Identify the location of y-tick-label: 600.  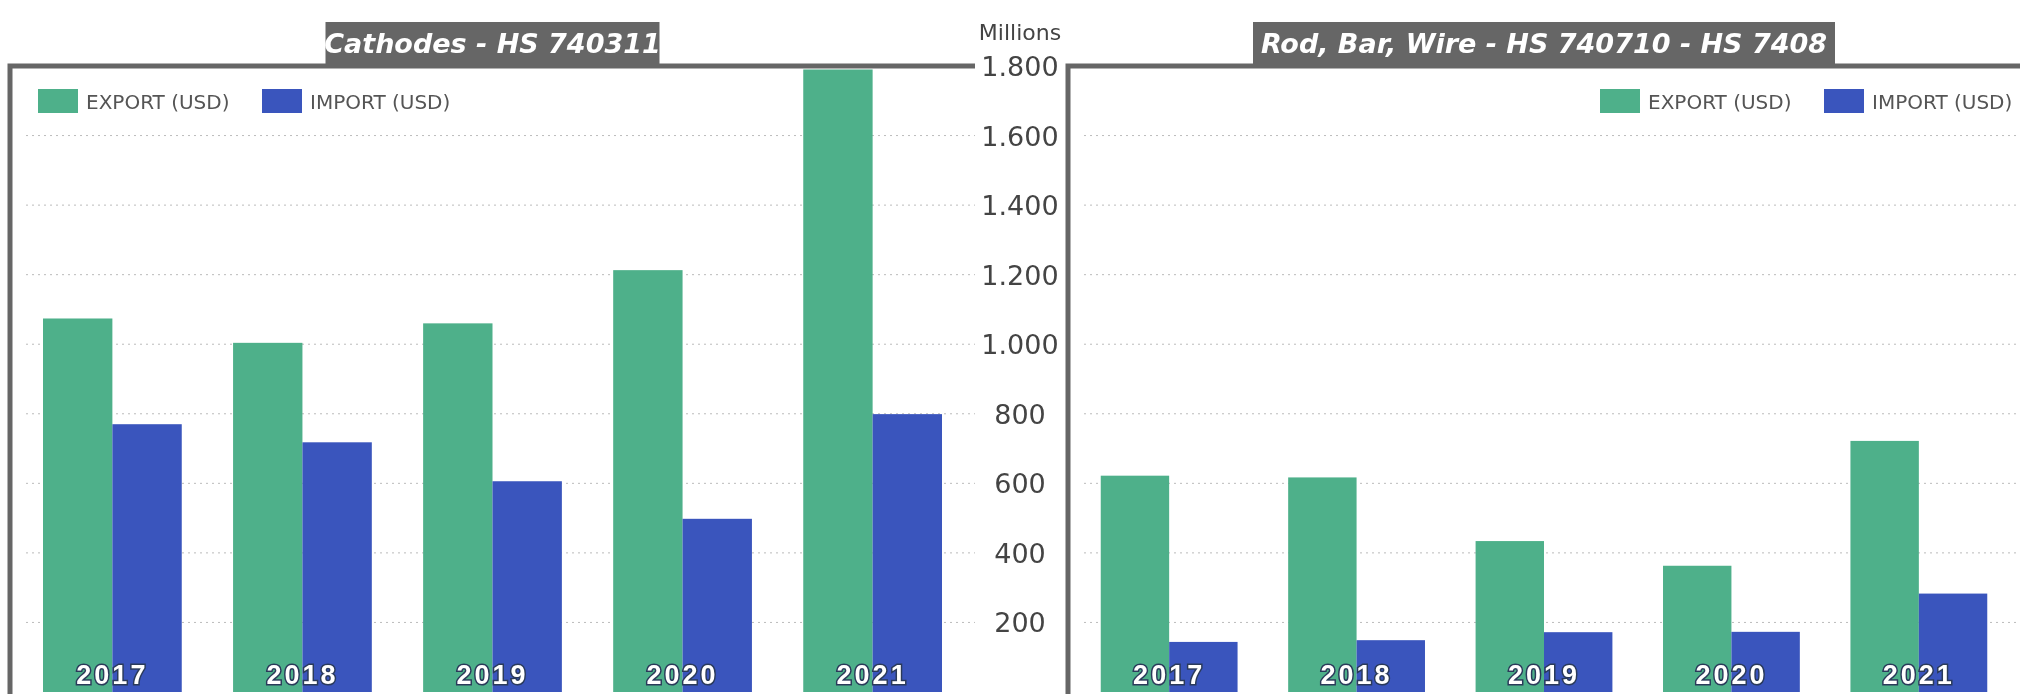
(1020, 484).